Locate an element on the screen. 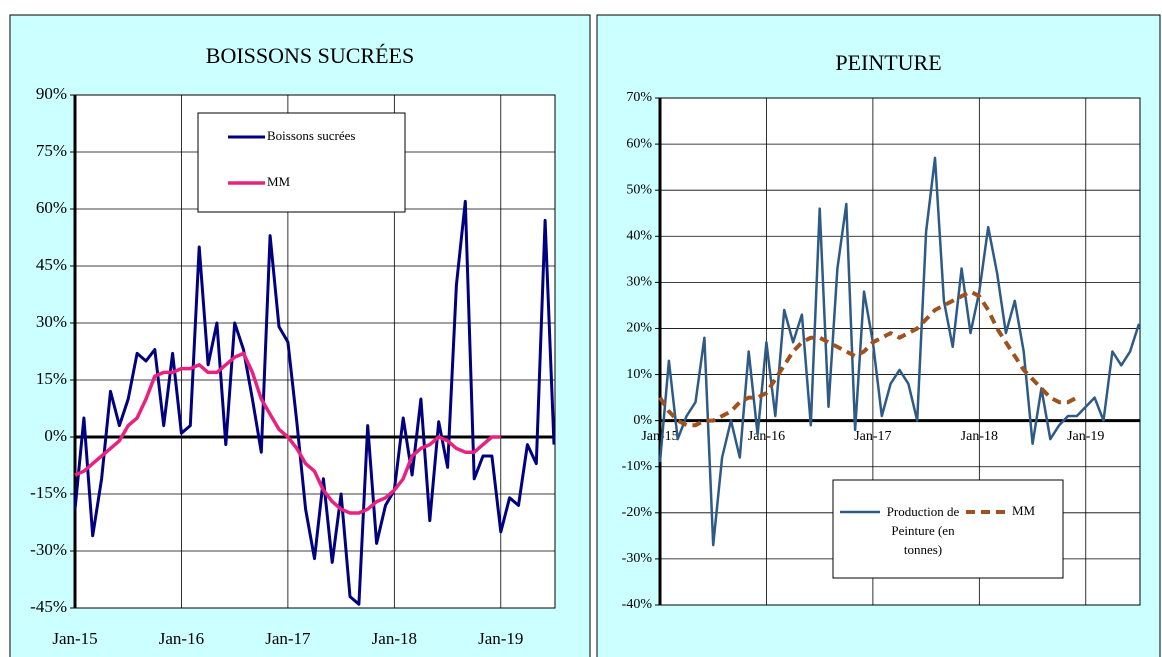  y-tick-label: 15% is located at coordinates (51, 378).